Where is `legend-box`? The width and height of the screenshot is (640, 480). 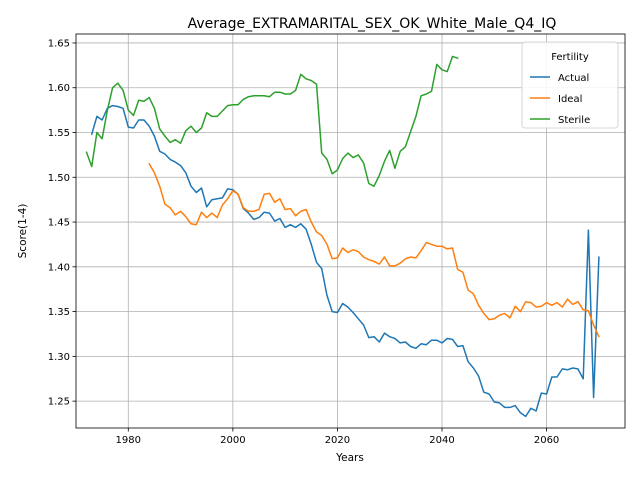
legend-box is located at coordinates (570, 85).